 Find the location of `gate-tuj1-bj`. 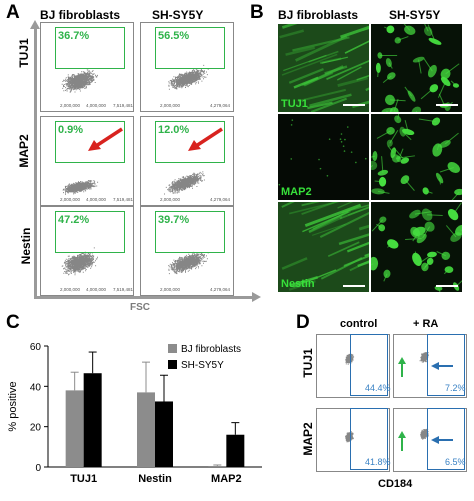

gate-tuj1-bj is located at coordinates (90, 48).